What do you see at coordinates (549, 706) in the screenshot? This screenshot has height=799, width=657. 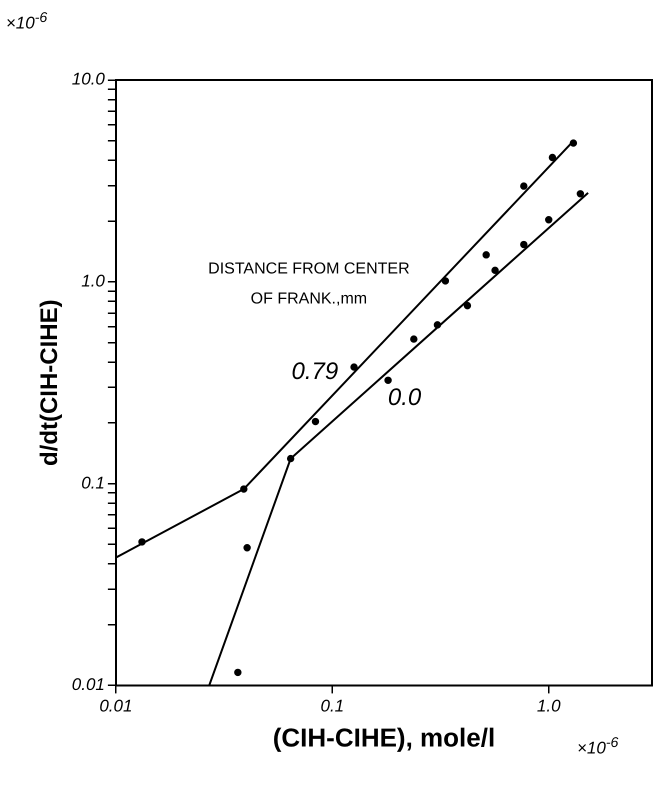 I see `x-tick-label: 1.0` at bounding box center [549, 706].